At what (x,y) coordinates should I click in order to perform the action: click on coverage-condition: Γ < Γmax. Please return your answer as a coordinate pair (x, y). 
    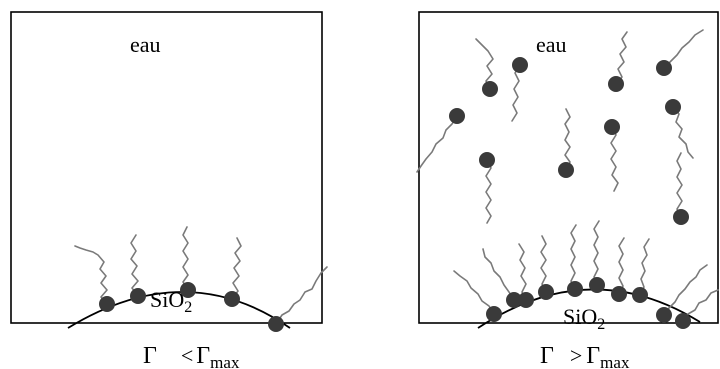
    Looking at the image, I should click on (191, 356).